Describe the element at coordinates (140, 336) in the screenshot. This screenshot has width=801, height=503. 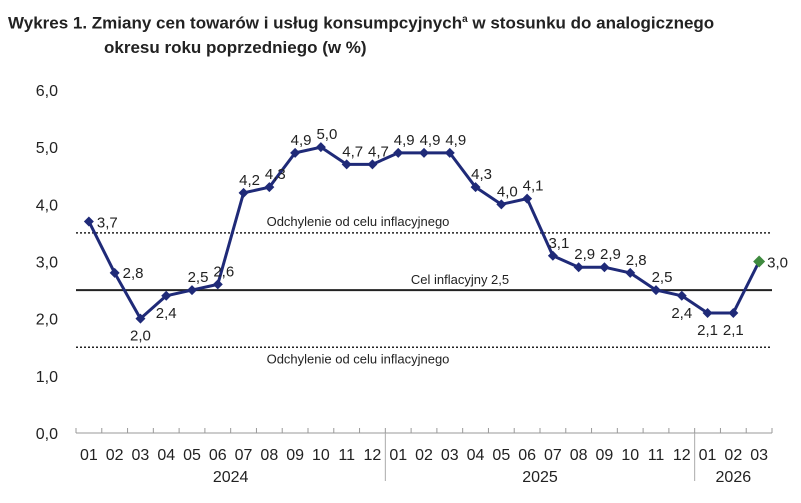
I see `data-label: 2,0` at that location.